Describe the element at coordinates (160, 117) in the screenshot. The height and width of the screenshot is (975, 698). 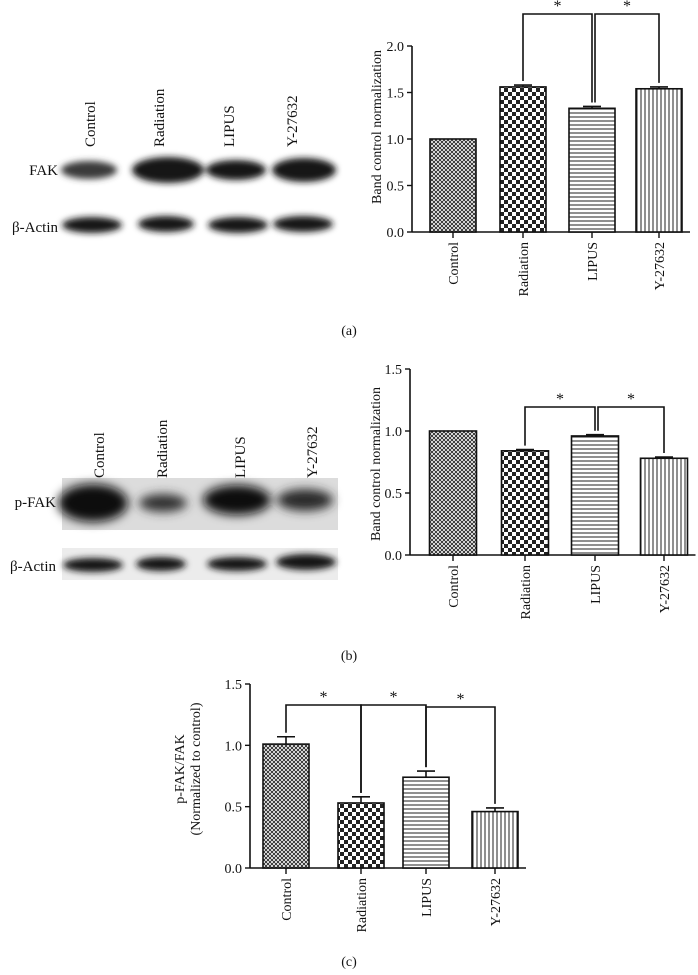
I see `lane-label-radiation: Radiation` at that location.